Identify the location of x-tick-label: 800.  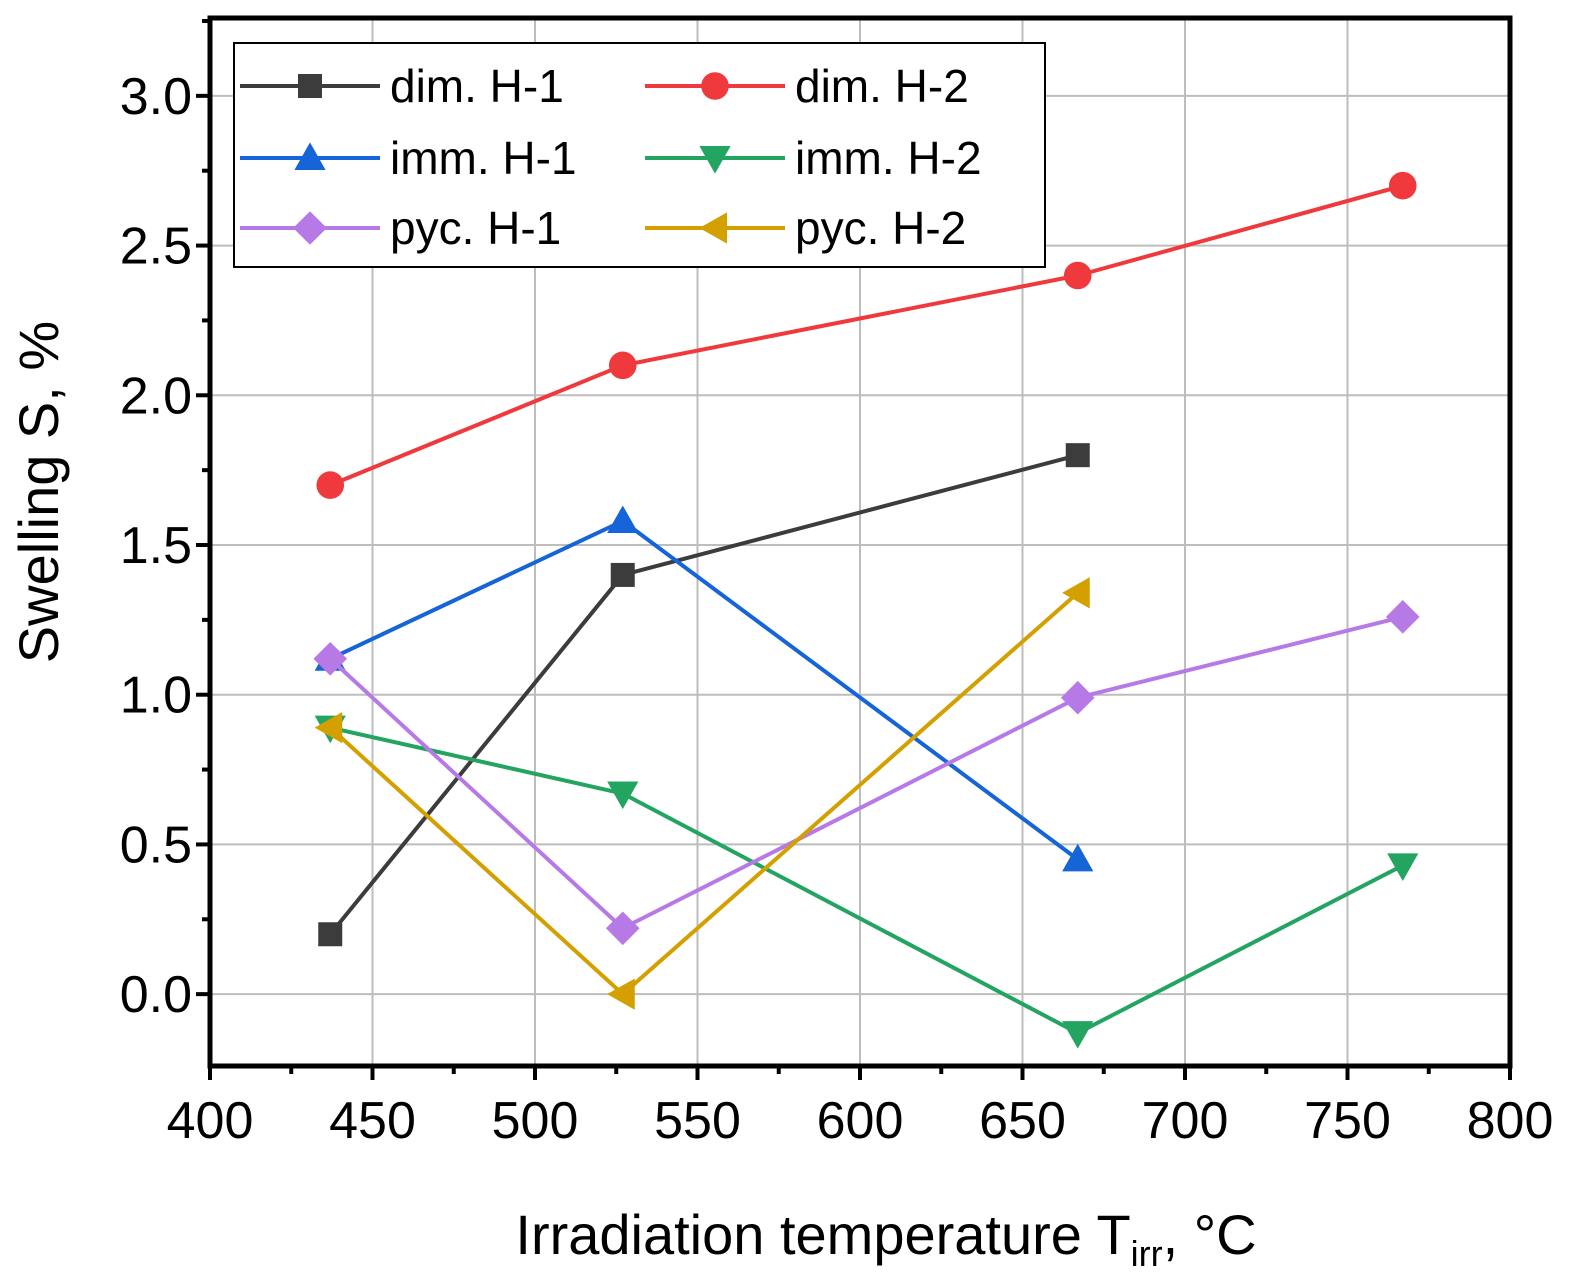
(1510, 1121).